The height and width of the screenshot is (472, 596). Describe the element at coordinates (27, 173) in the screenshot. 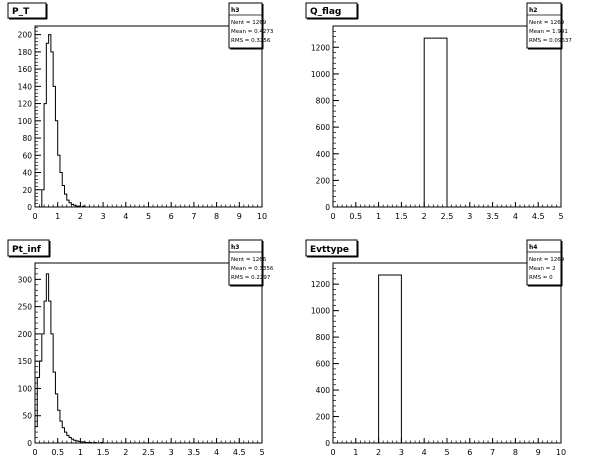

I see `y-tick-label: 40` at that location.